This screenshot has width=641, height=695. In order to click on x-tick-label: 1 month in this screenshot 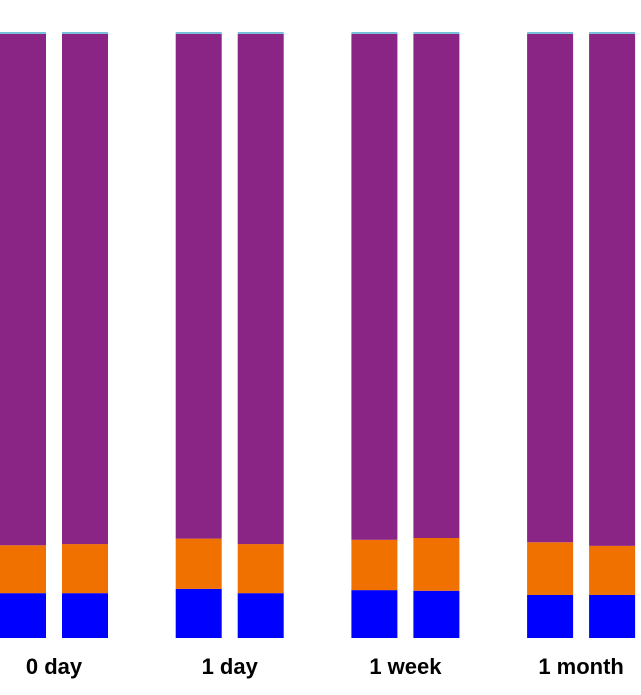, I will do `click(581, 666)`.